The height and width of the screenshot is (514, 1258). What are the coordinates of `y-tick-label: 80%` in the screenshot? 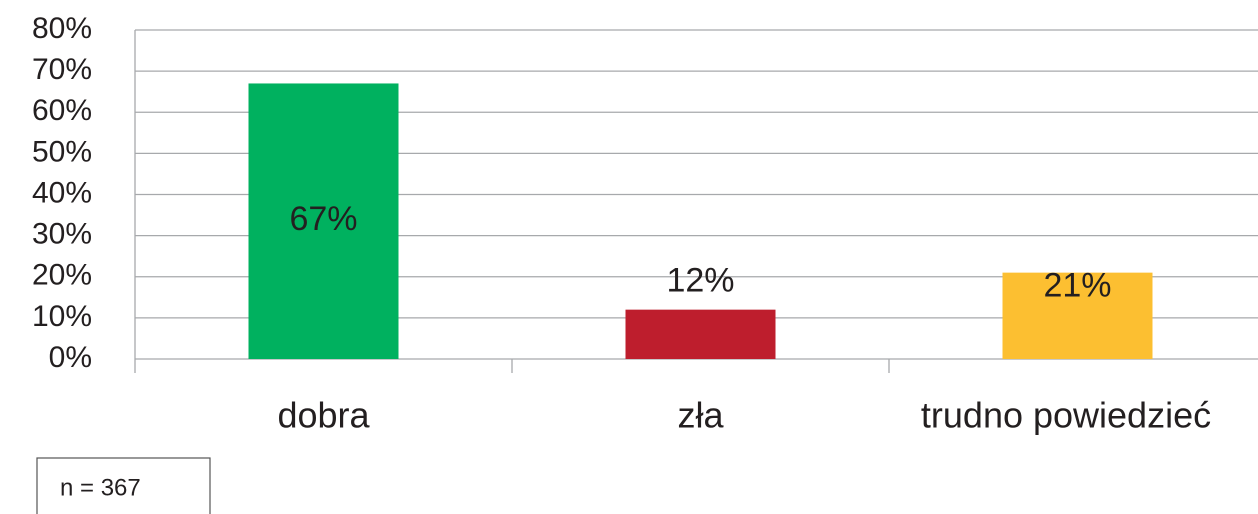 It's located at (62, 28).